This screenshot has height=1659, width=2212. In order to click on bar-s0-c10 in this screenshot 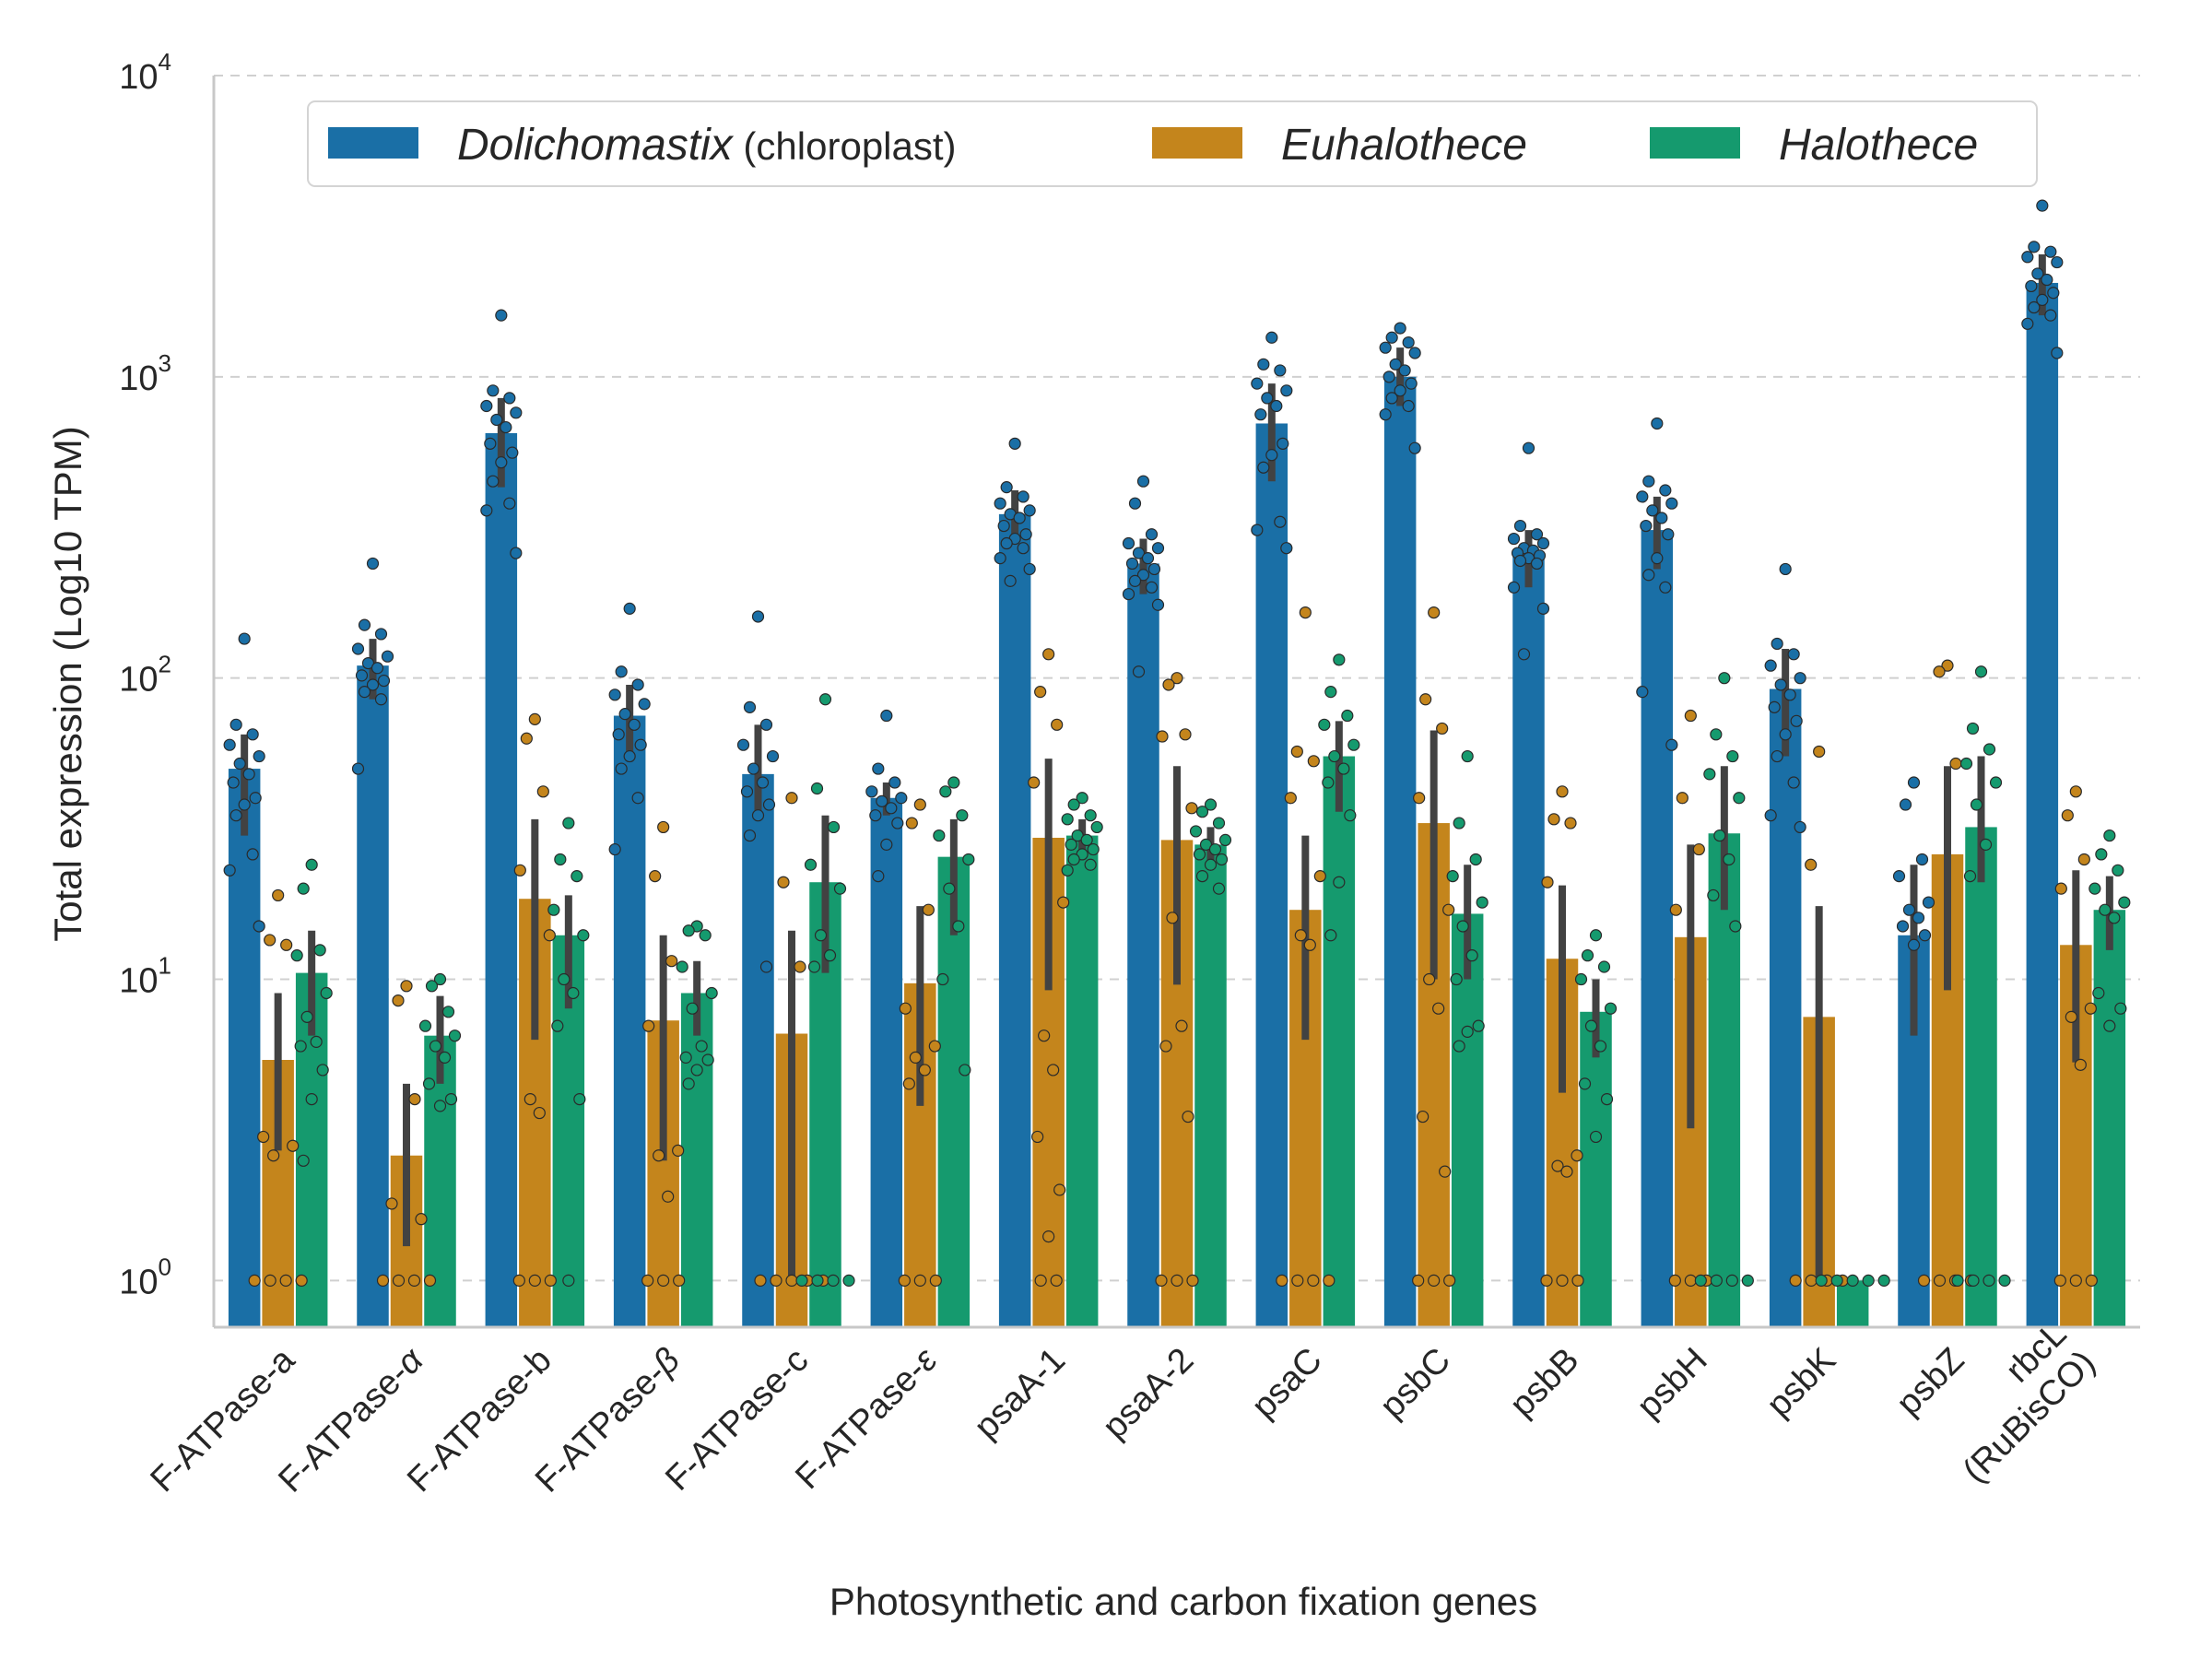, I will do `click(1528, 940)`.